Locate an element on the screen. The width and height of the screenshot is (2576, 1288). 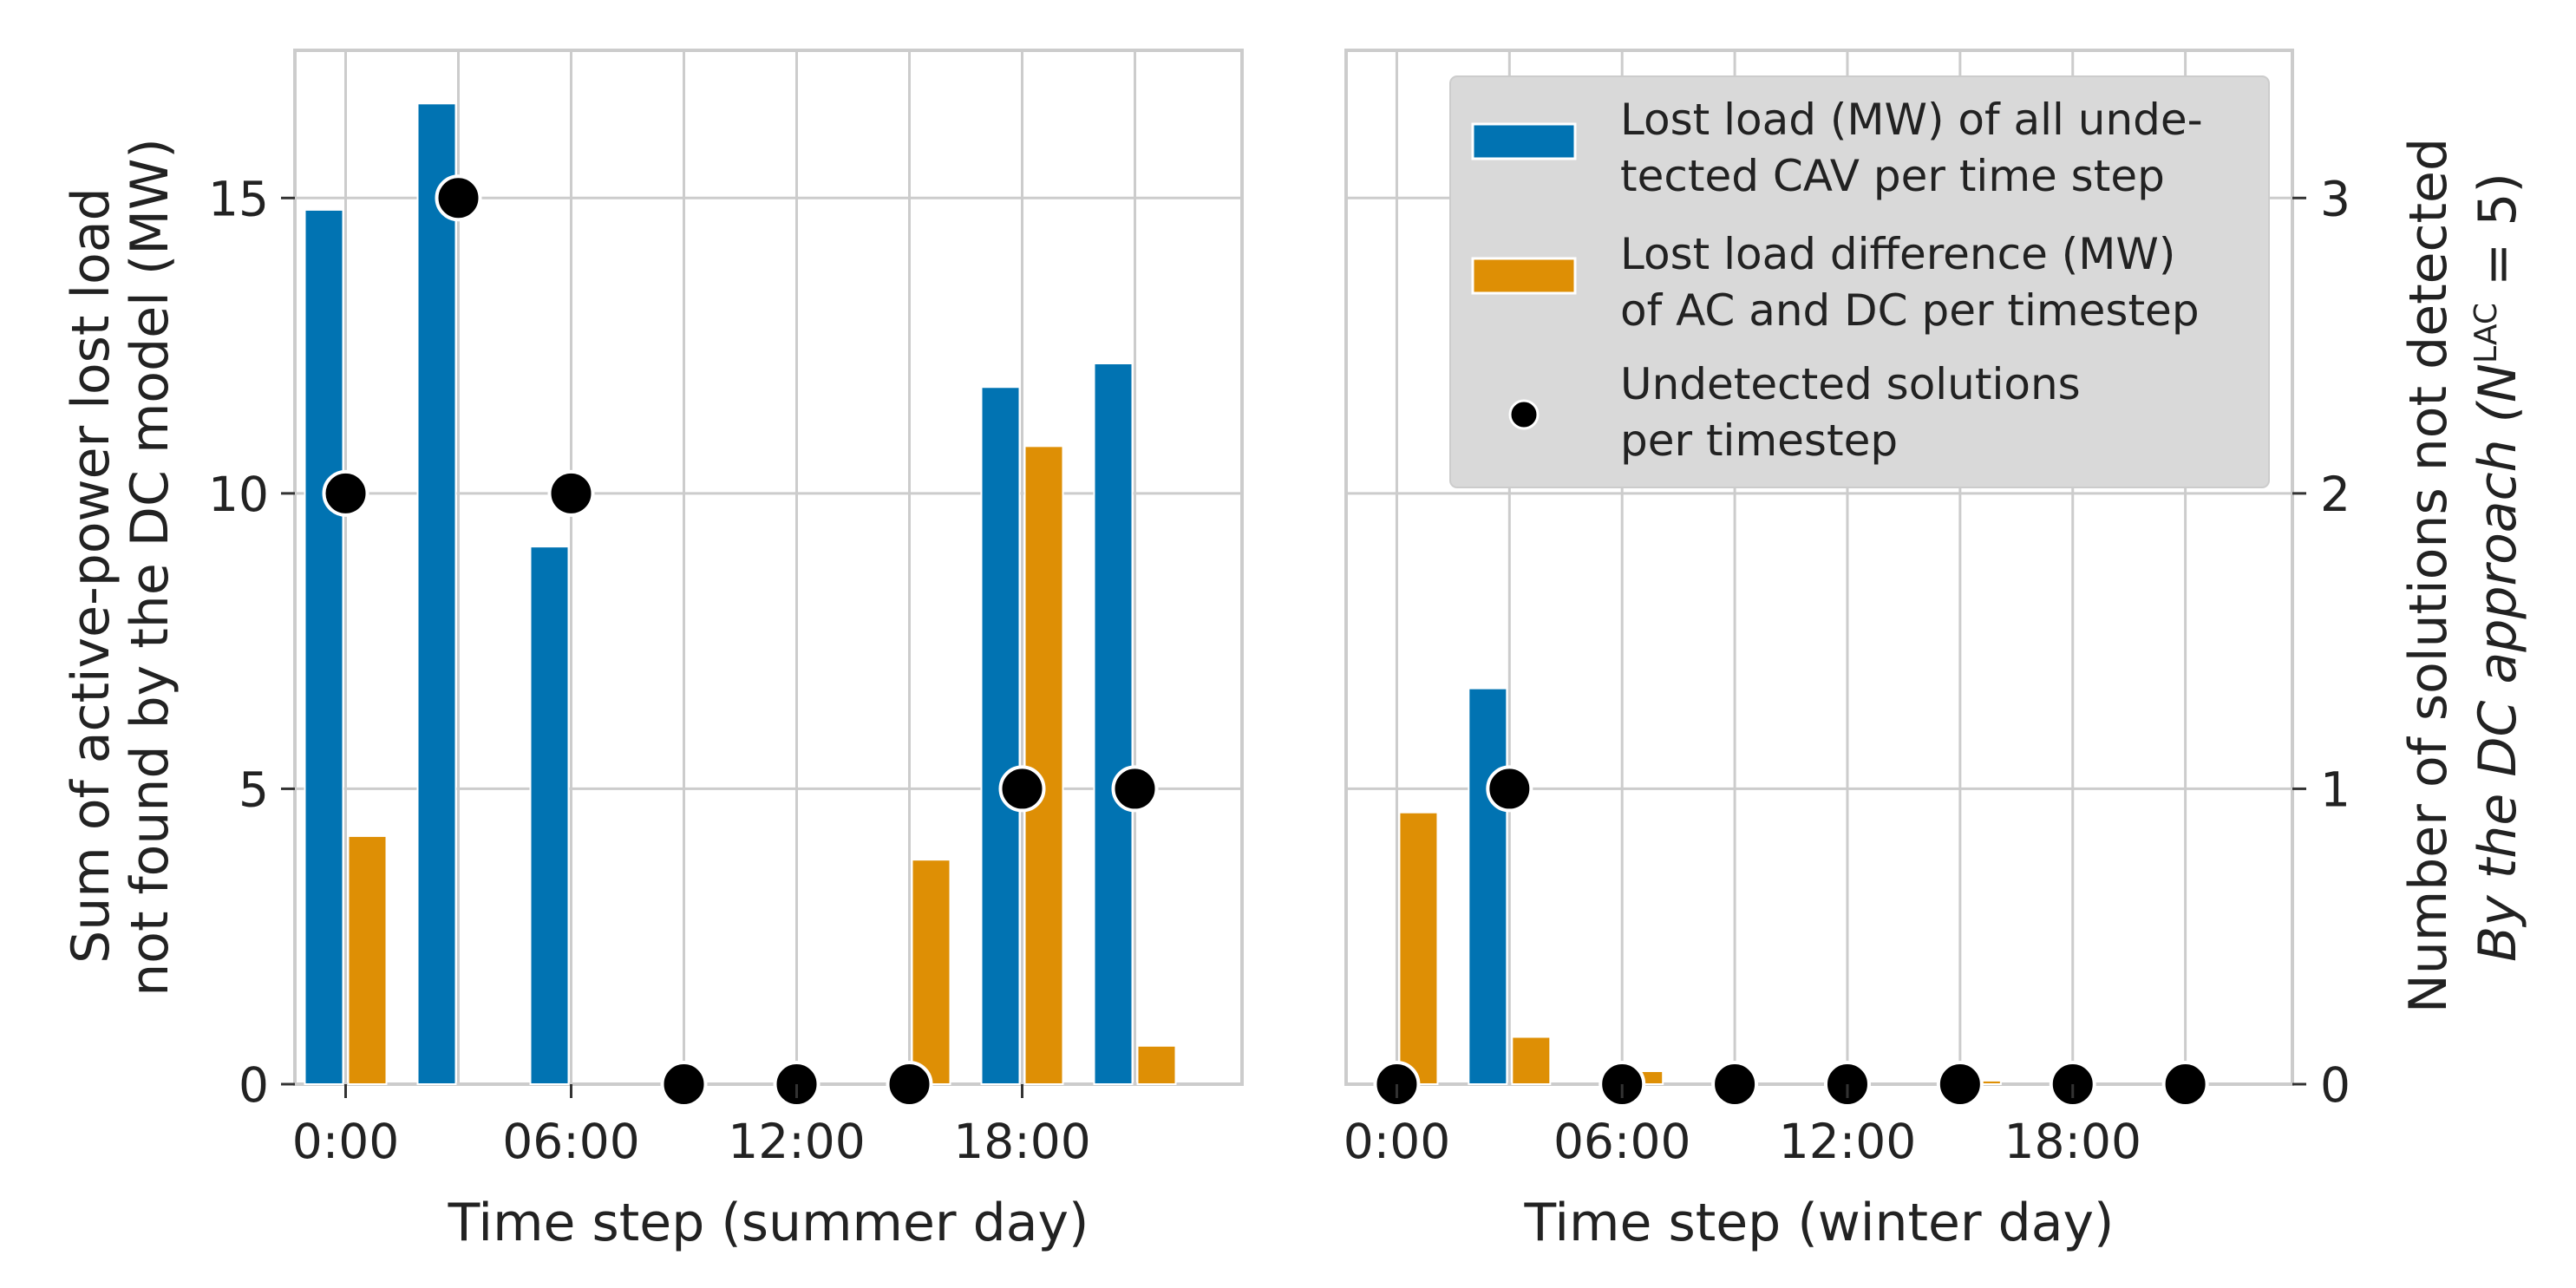
right-y-axis-label-end: = 5) is located at coordinates (2498, 238).